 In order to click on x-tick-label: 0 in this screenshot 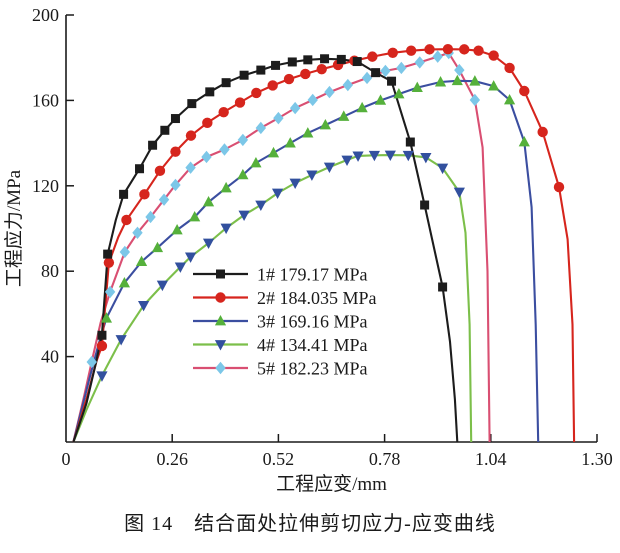, I will do `click(66, 459)`.